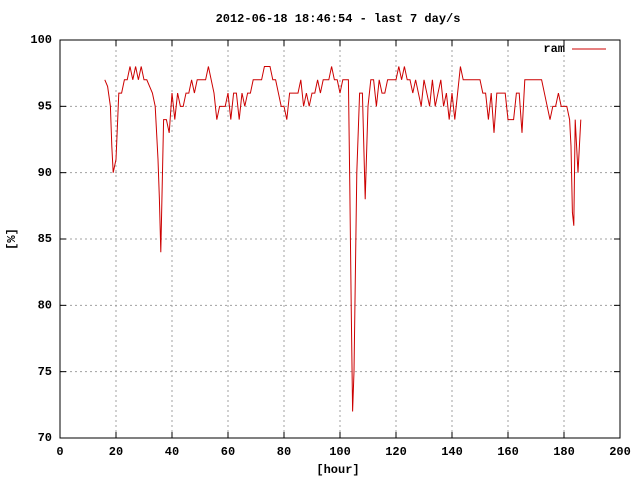 The width and height of the screenshot is (640, 480). I want to click on x-tick-label: 60, so click(228, 452).